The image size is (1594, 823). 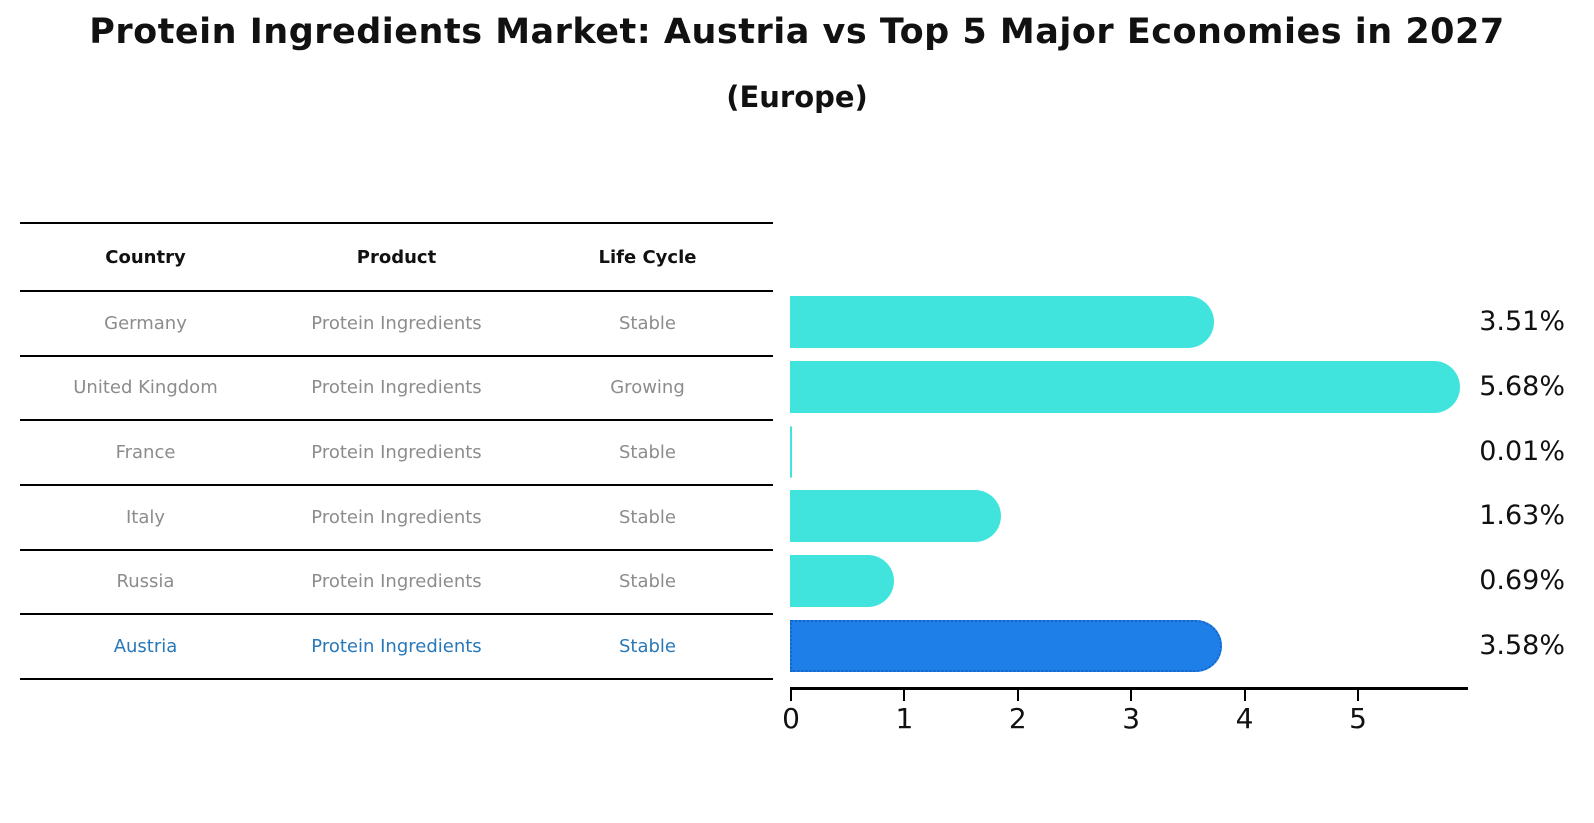 I want to click on x-axis-tick-label: 2, so click(x=1017, y=718).